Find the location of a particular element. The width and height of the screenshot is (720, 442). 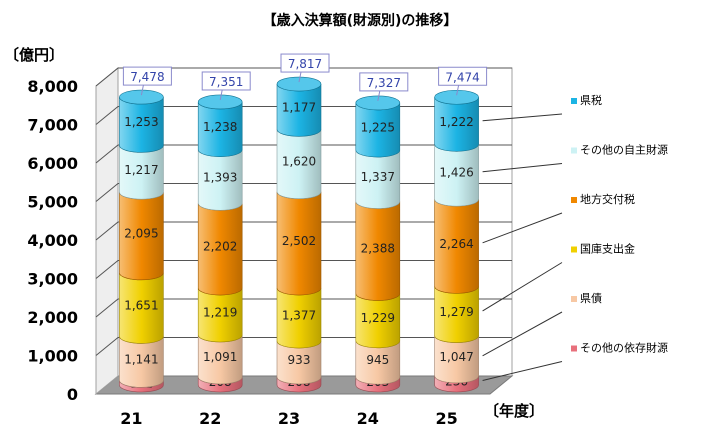

chart-title: 【歳入決算額(財源別)の推移】 is located at coordinates (360, 21).